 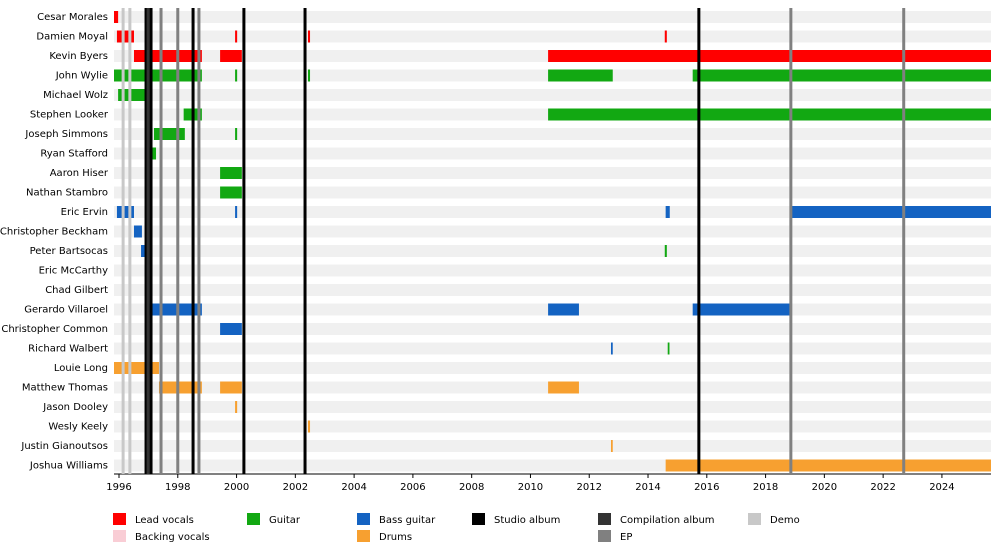 I want to click on member-name: Christopher Common, so click(x=54, y=329).